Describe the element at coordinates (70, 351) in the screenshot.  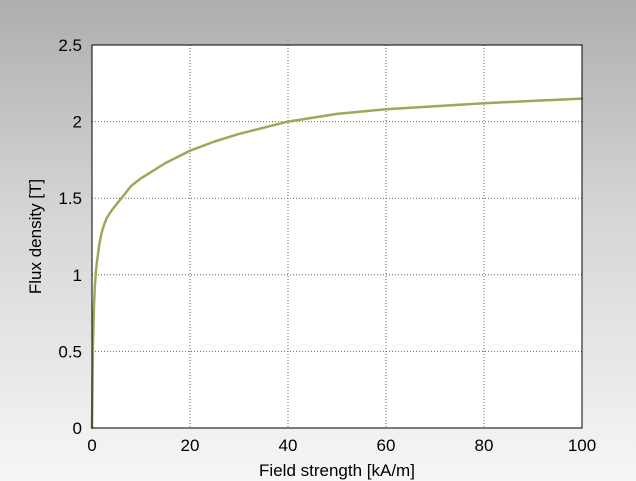
I see `y-tick-label: 0.5` at that location.